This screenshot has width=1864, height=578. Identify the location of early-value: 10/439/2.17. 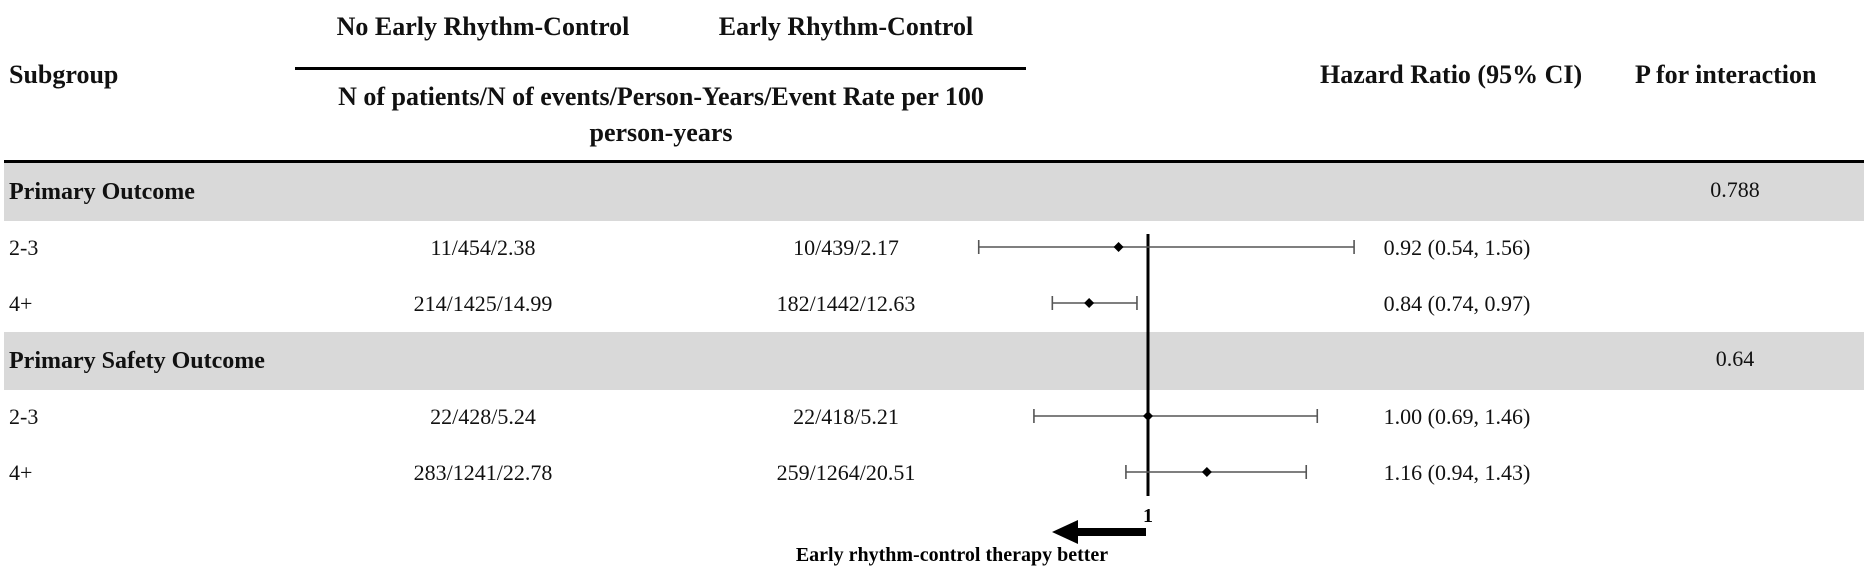
(846, 247).